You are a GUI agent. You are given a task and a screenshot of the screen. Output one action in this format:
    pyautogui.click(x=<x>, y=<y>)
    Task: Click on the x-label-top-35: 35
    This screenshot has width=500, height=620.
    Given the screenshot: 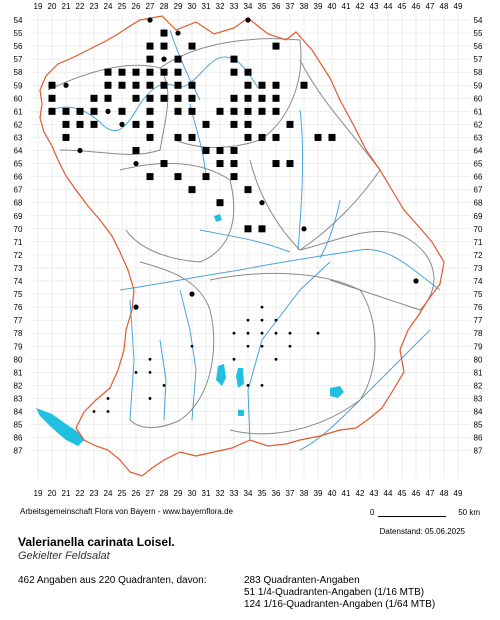 What is the action you would take?
    pyautogui.click(x=262, y=6)
    